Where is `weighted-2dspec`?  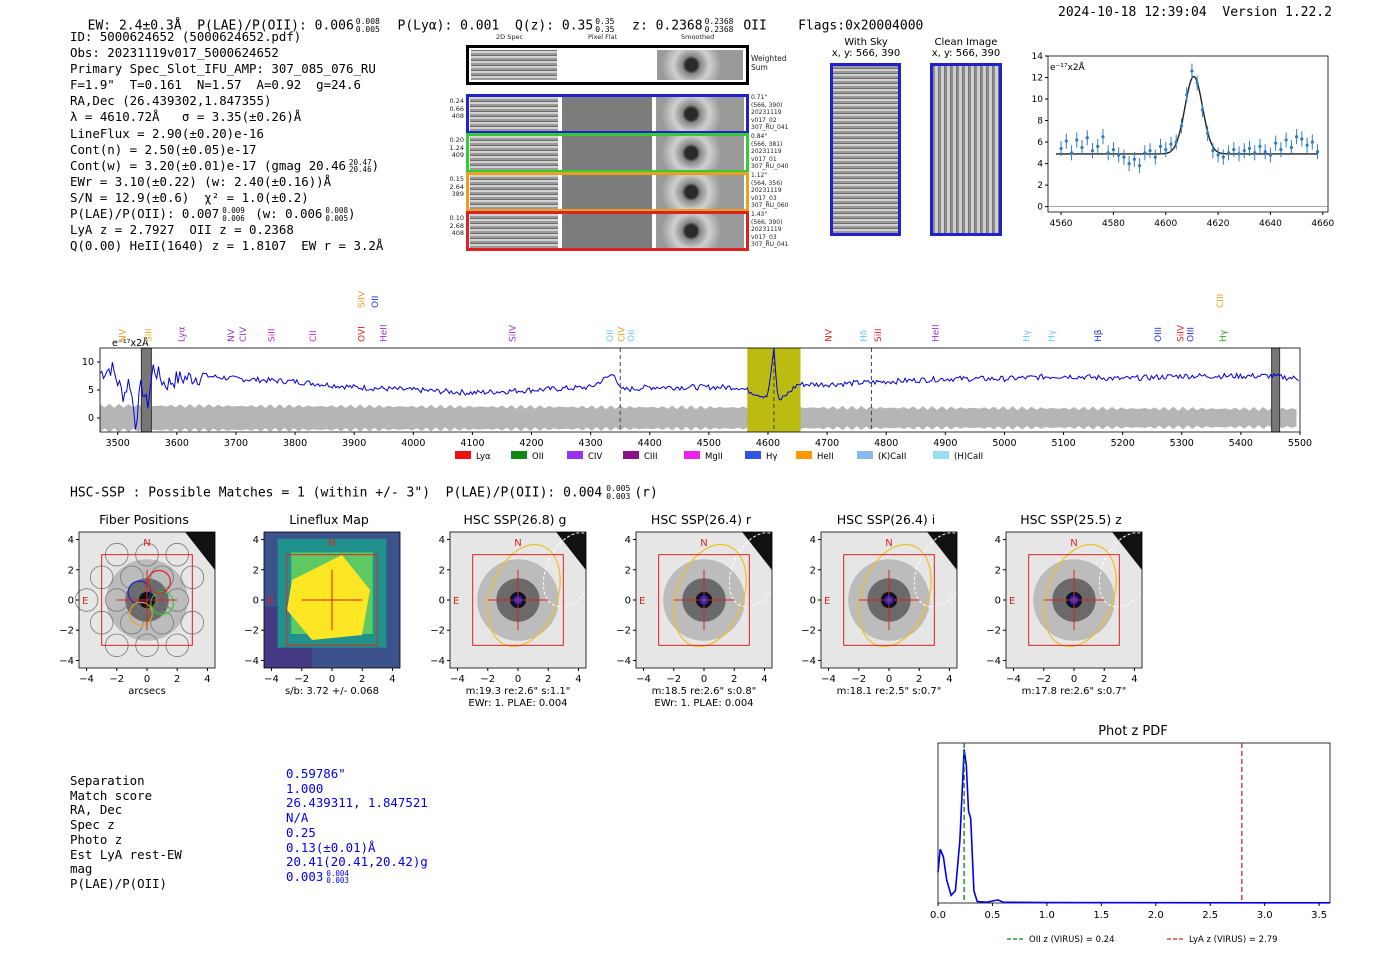
weighted-2dspec is located at coordinates (514, 65).